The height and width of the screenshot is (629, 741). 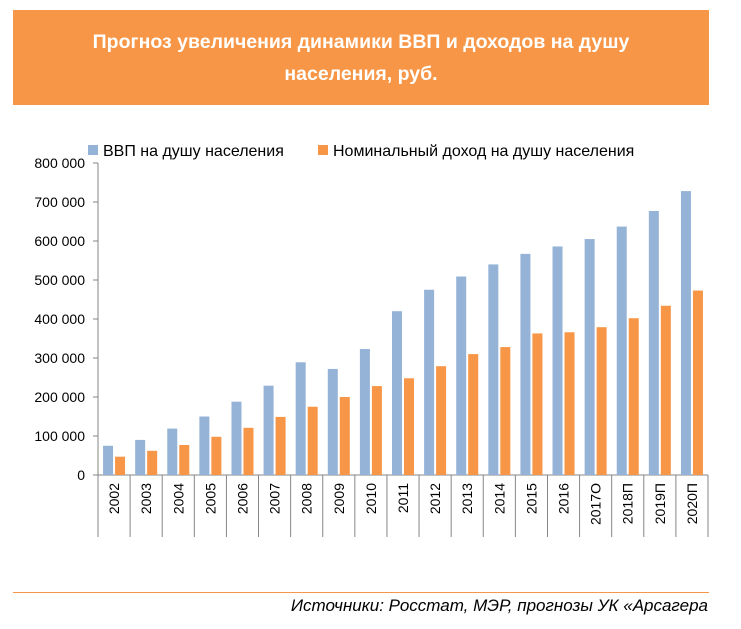 What do you see at coordinates (312, 440) in the screenshot?
I see `bar-income-2008` at bounding box center [312, 440].